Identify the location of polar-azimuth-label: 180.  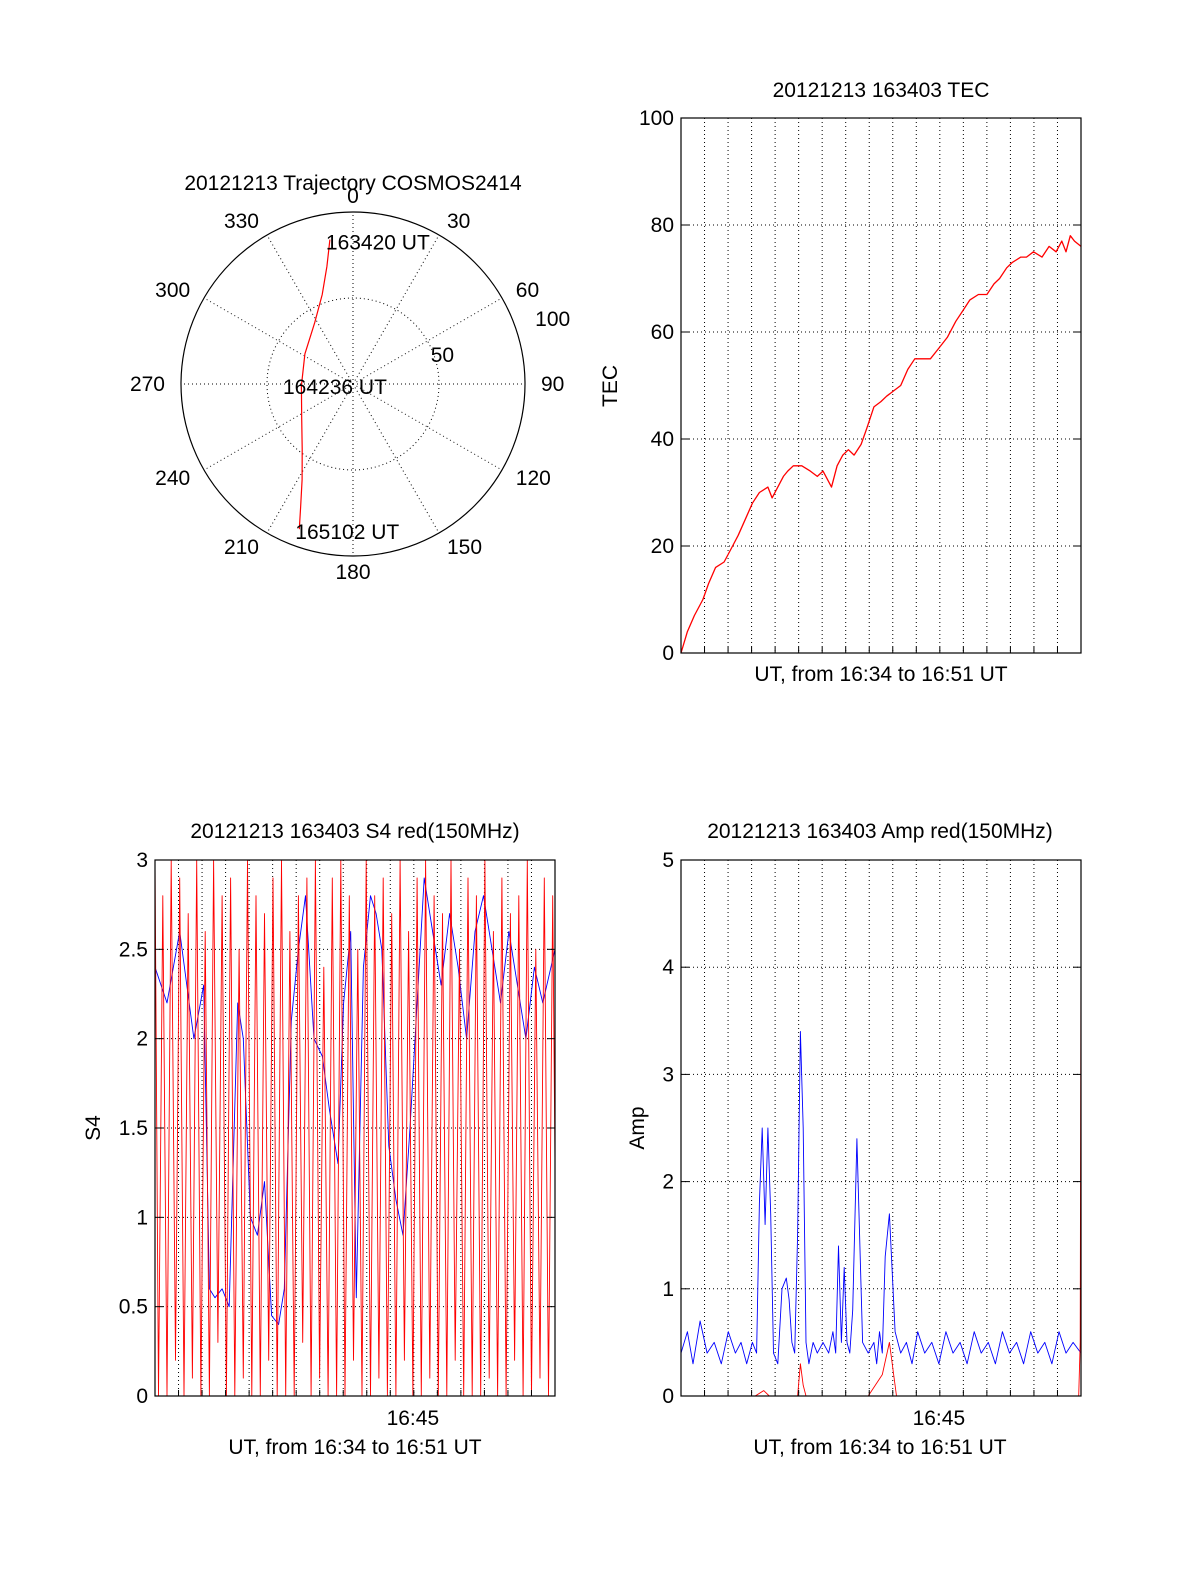
(352, 572).